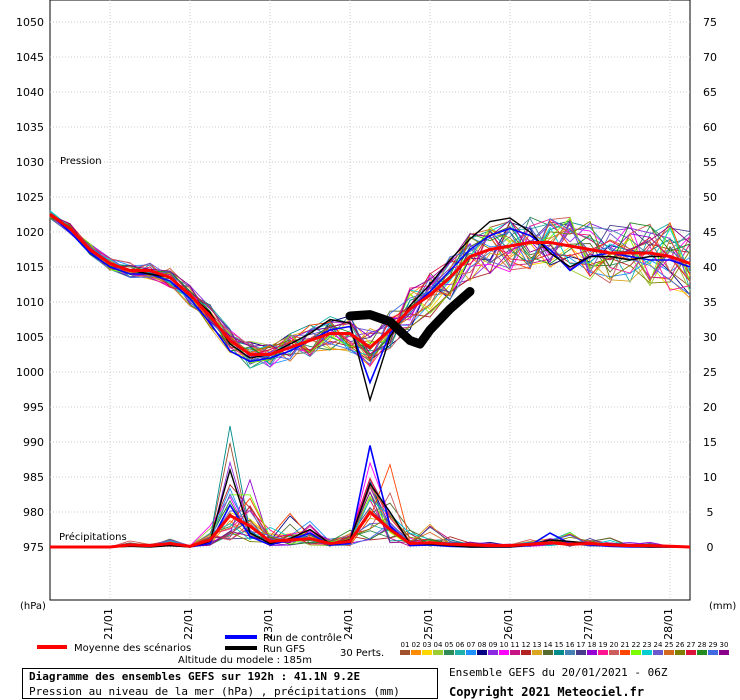 Image resolution: width=740 pixels, height=700 pixels. What do you see at coordinates (636, 645) in the screenshot?
I see `legend-member-number: 22` at bounding box center [636, 645].